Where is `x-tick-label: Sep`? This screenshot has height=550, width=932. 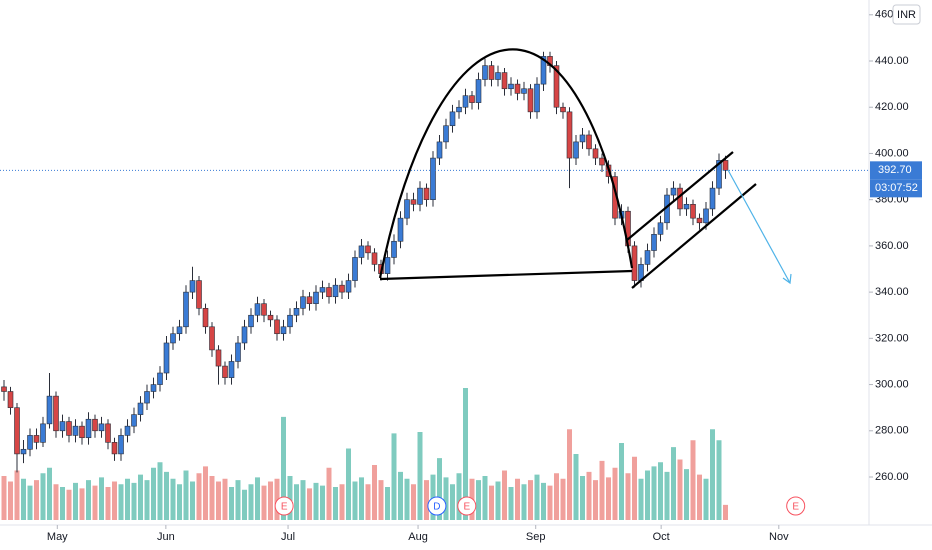
x-tick-label: Sep is located at coordinates (536, 537).